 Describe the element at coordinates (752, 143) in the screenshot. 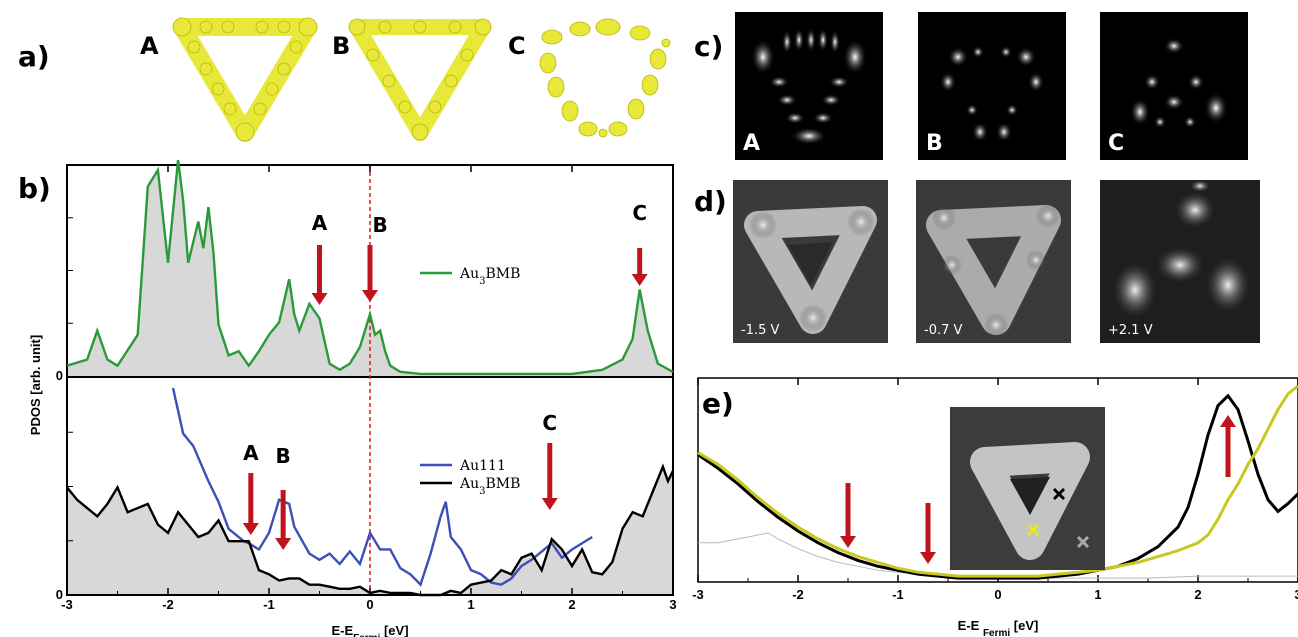

I see `simulated-image-a-label: A` at that location.